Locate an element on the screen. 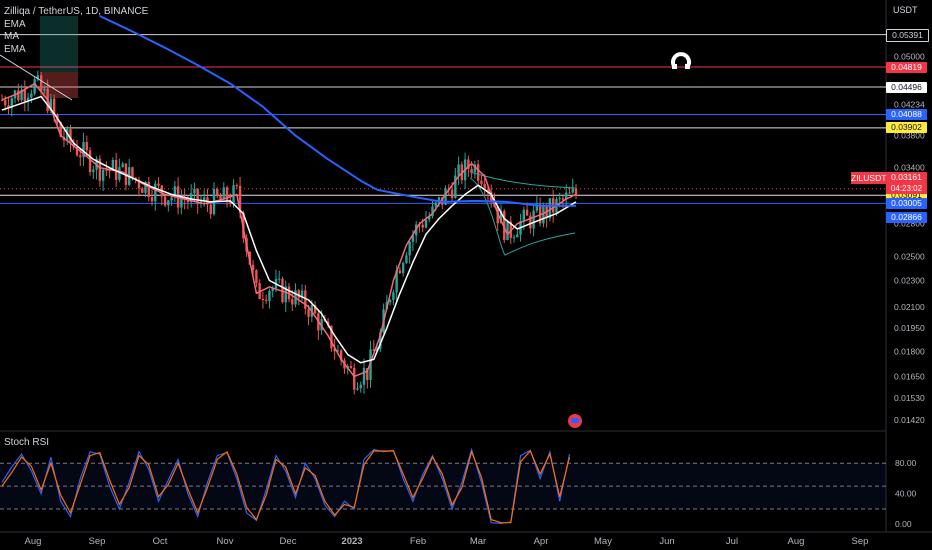 Image resolution: width=932 pixels, height=550 pixels. legend-ema-fast: EMA is located at coordinates (15, 24).